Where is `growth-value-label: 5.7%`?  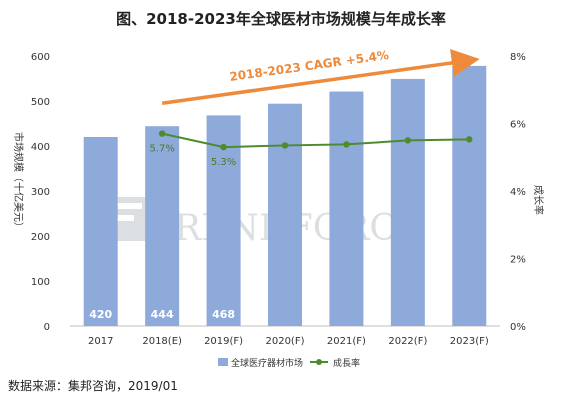 growth-value-label: 5.7% is located at coordinates (161, 149).